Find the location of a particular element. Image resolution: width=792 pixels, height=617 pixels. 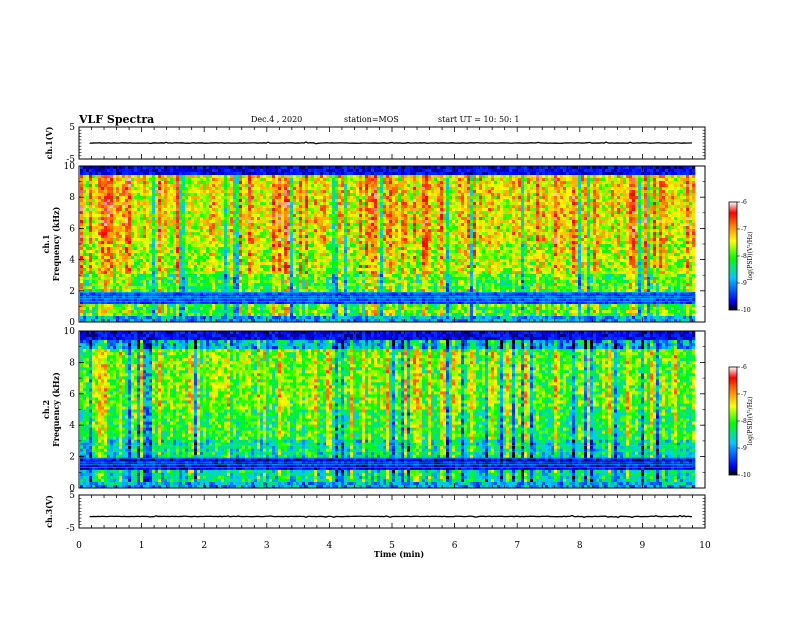

x-tick-label: 9 is located at coordinates (643, 546).